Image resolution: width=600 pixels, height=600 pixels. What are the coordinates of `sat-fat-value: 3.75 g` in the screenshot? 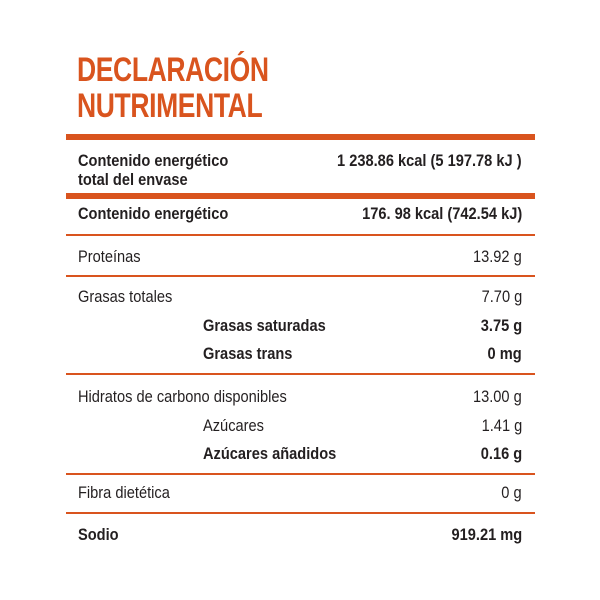 It's located at (501, 325).